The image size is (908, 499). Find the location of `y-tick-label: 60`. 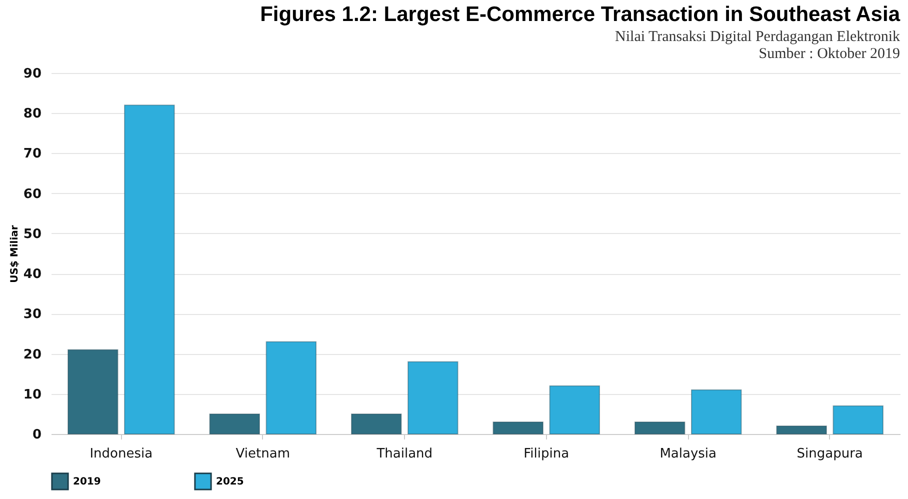

y-tick-label: 60 is located at coordinates (32, 194).